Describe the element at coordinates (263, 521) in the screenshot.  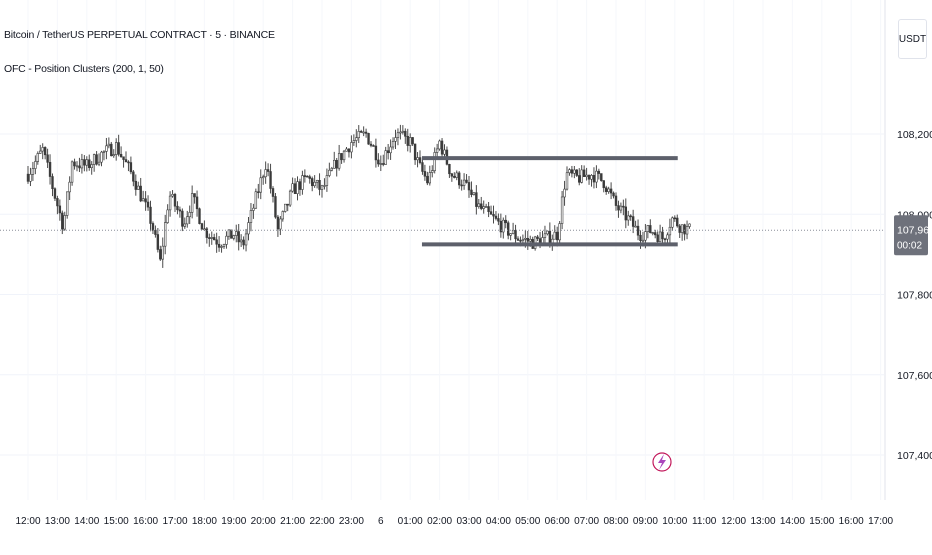
I see `time-tick-label: 20:00` at that location.